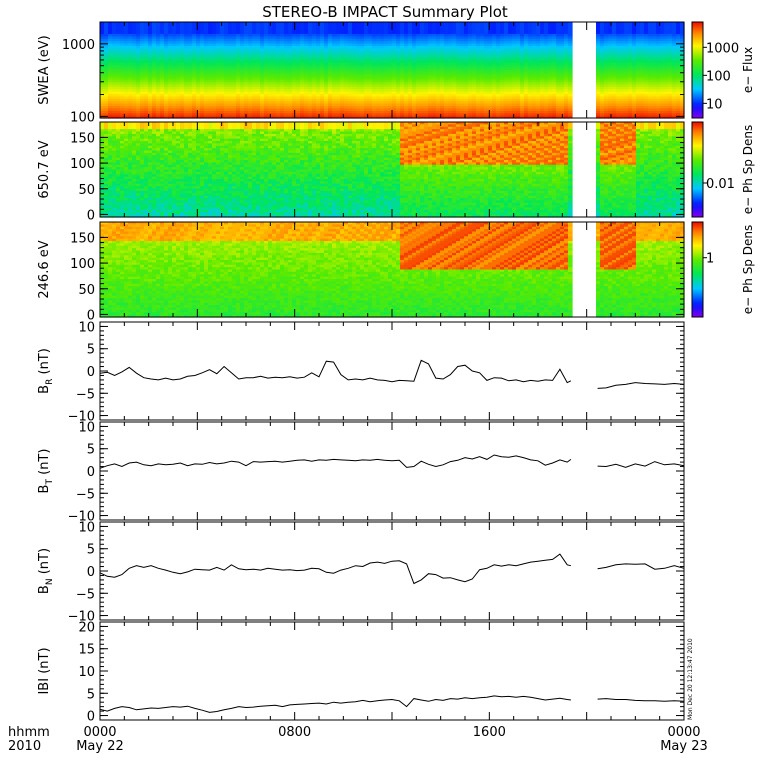 This screenshot has width=780, height=780. Describe the element at coordinates (78, 45) in the screenshot. I see `y-tick-label: 1000` at that location.